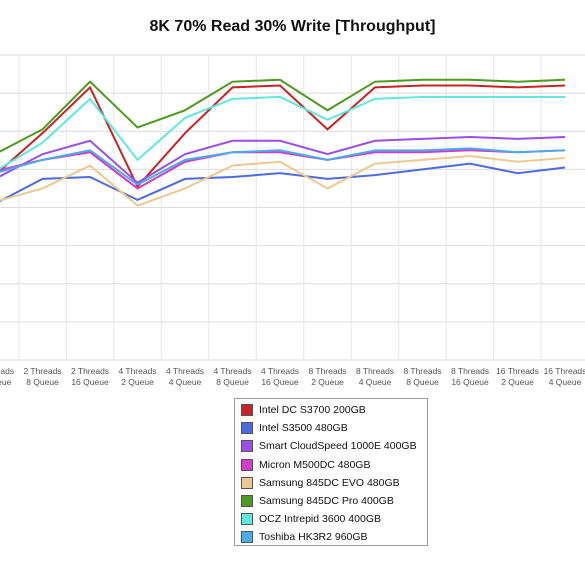 This screenshot has width=585, height=573. Describe the element at coordinates (315, 464) in the screenshot. I see `legend-label: Micron M500DC 480GB` at that location.